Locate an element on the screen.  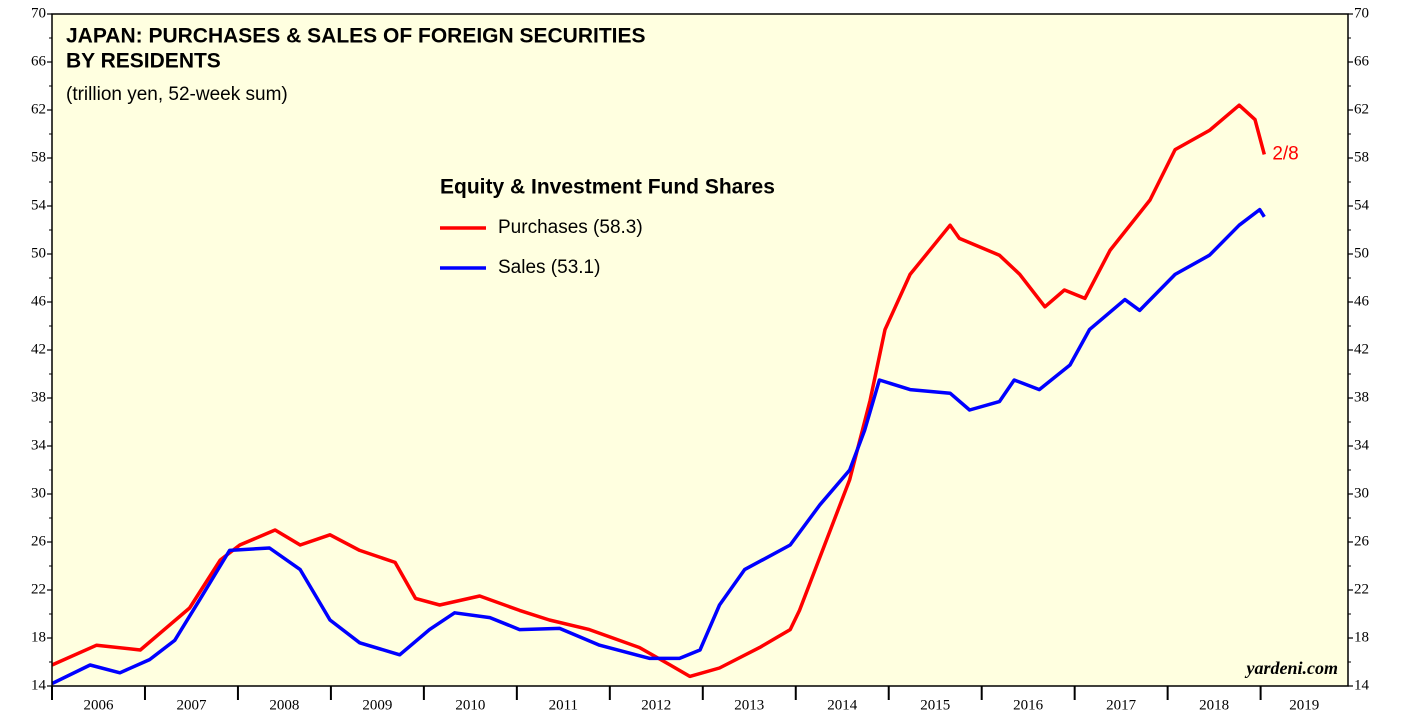
x-tick-label: 2013 is located at coordinates (749, 705).